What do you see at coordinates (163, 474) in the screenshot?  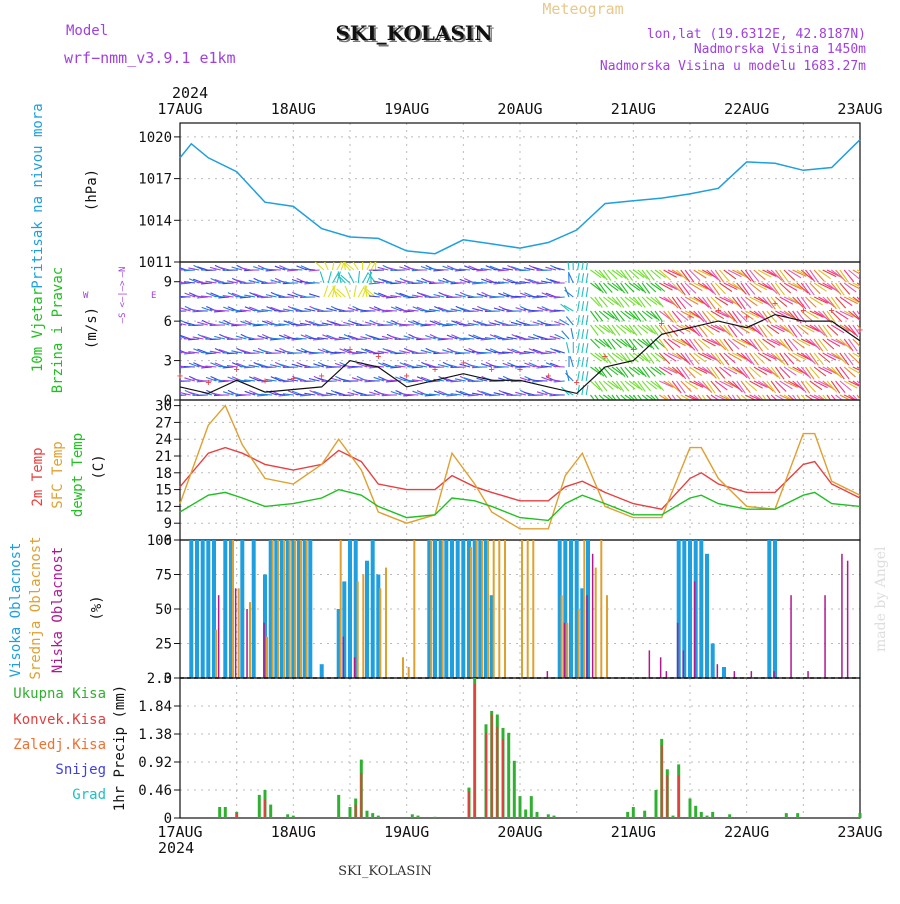 I see `y-tick-label: 18` at bounding box center [163, 474].